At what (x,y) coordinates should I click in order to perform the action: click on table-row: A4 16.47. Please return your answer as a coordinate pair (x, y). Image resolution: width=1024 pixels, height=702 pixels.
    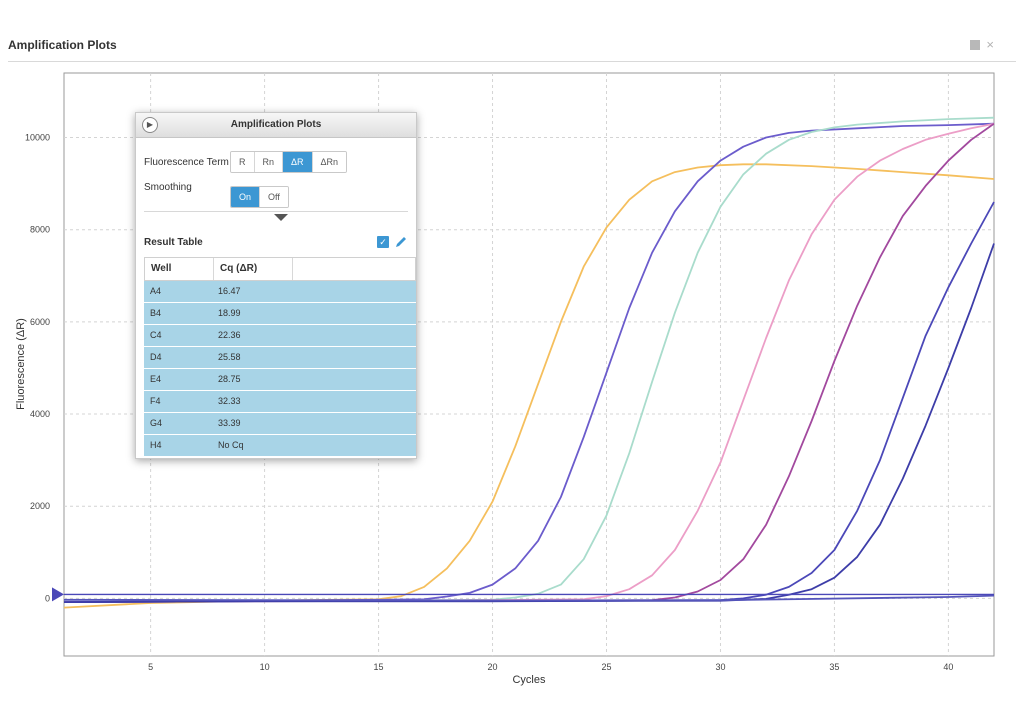
    Looking at the image, I should click on (280, 292).